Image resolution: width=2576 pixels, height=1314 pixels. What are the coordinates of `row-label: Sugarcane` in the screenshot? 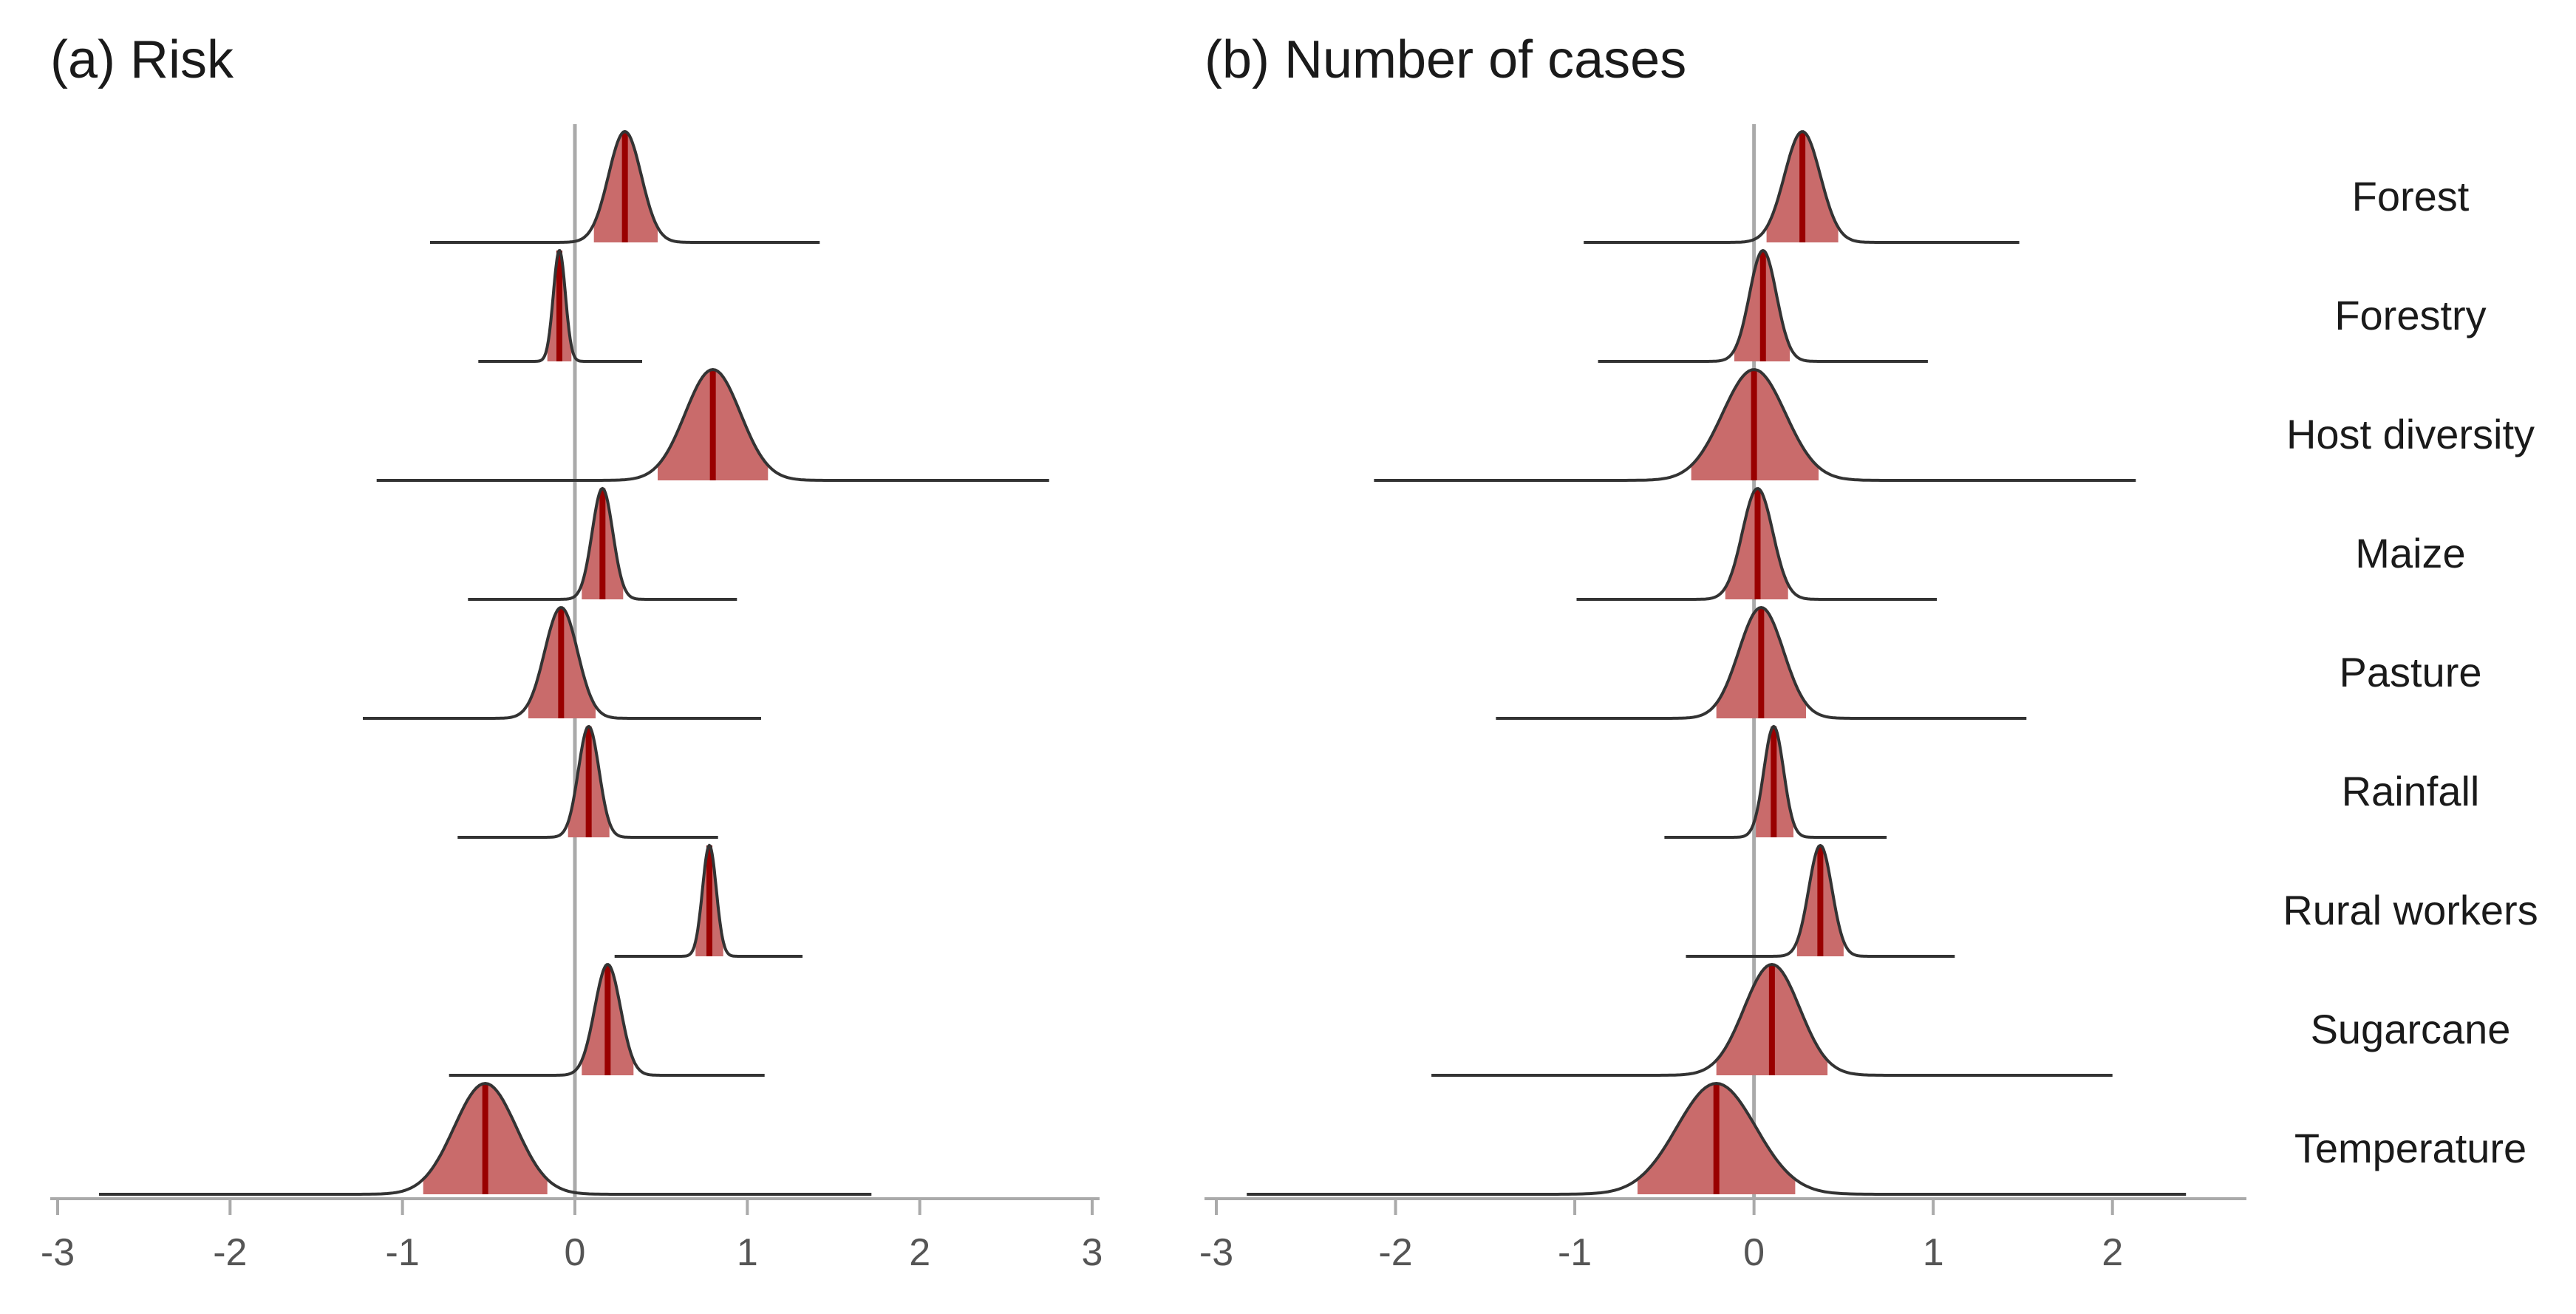 It's located at (2411, 1029).